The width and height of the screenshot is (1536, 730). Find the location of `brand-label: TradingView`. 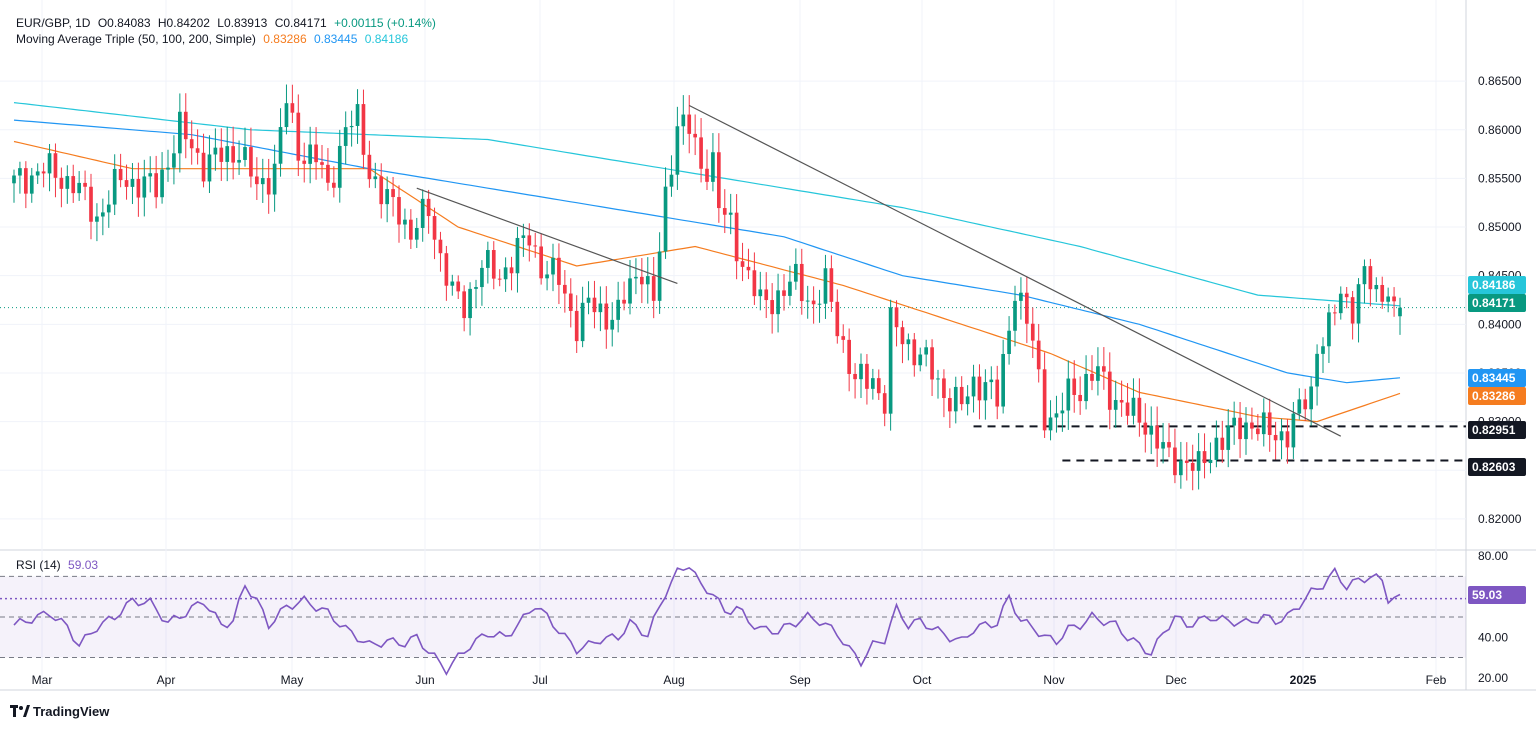

brand-label: TradingView is located at coordinates (71, 711).